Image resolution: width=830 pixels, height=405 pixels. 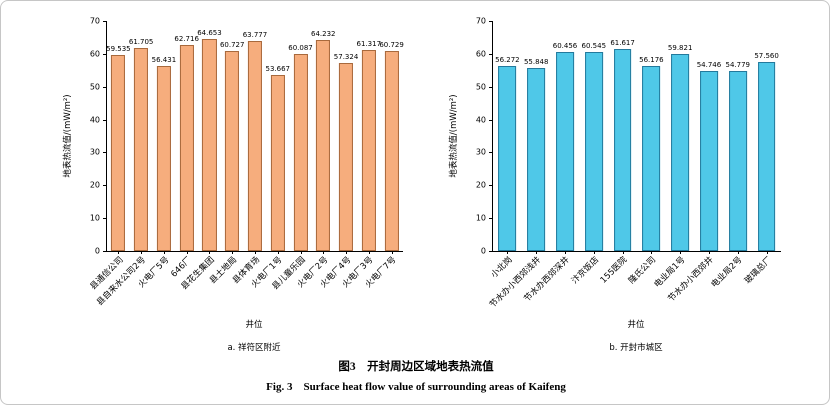 I want to click on y-tick-label: 0, so click(x=97, y=251).